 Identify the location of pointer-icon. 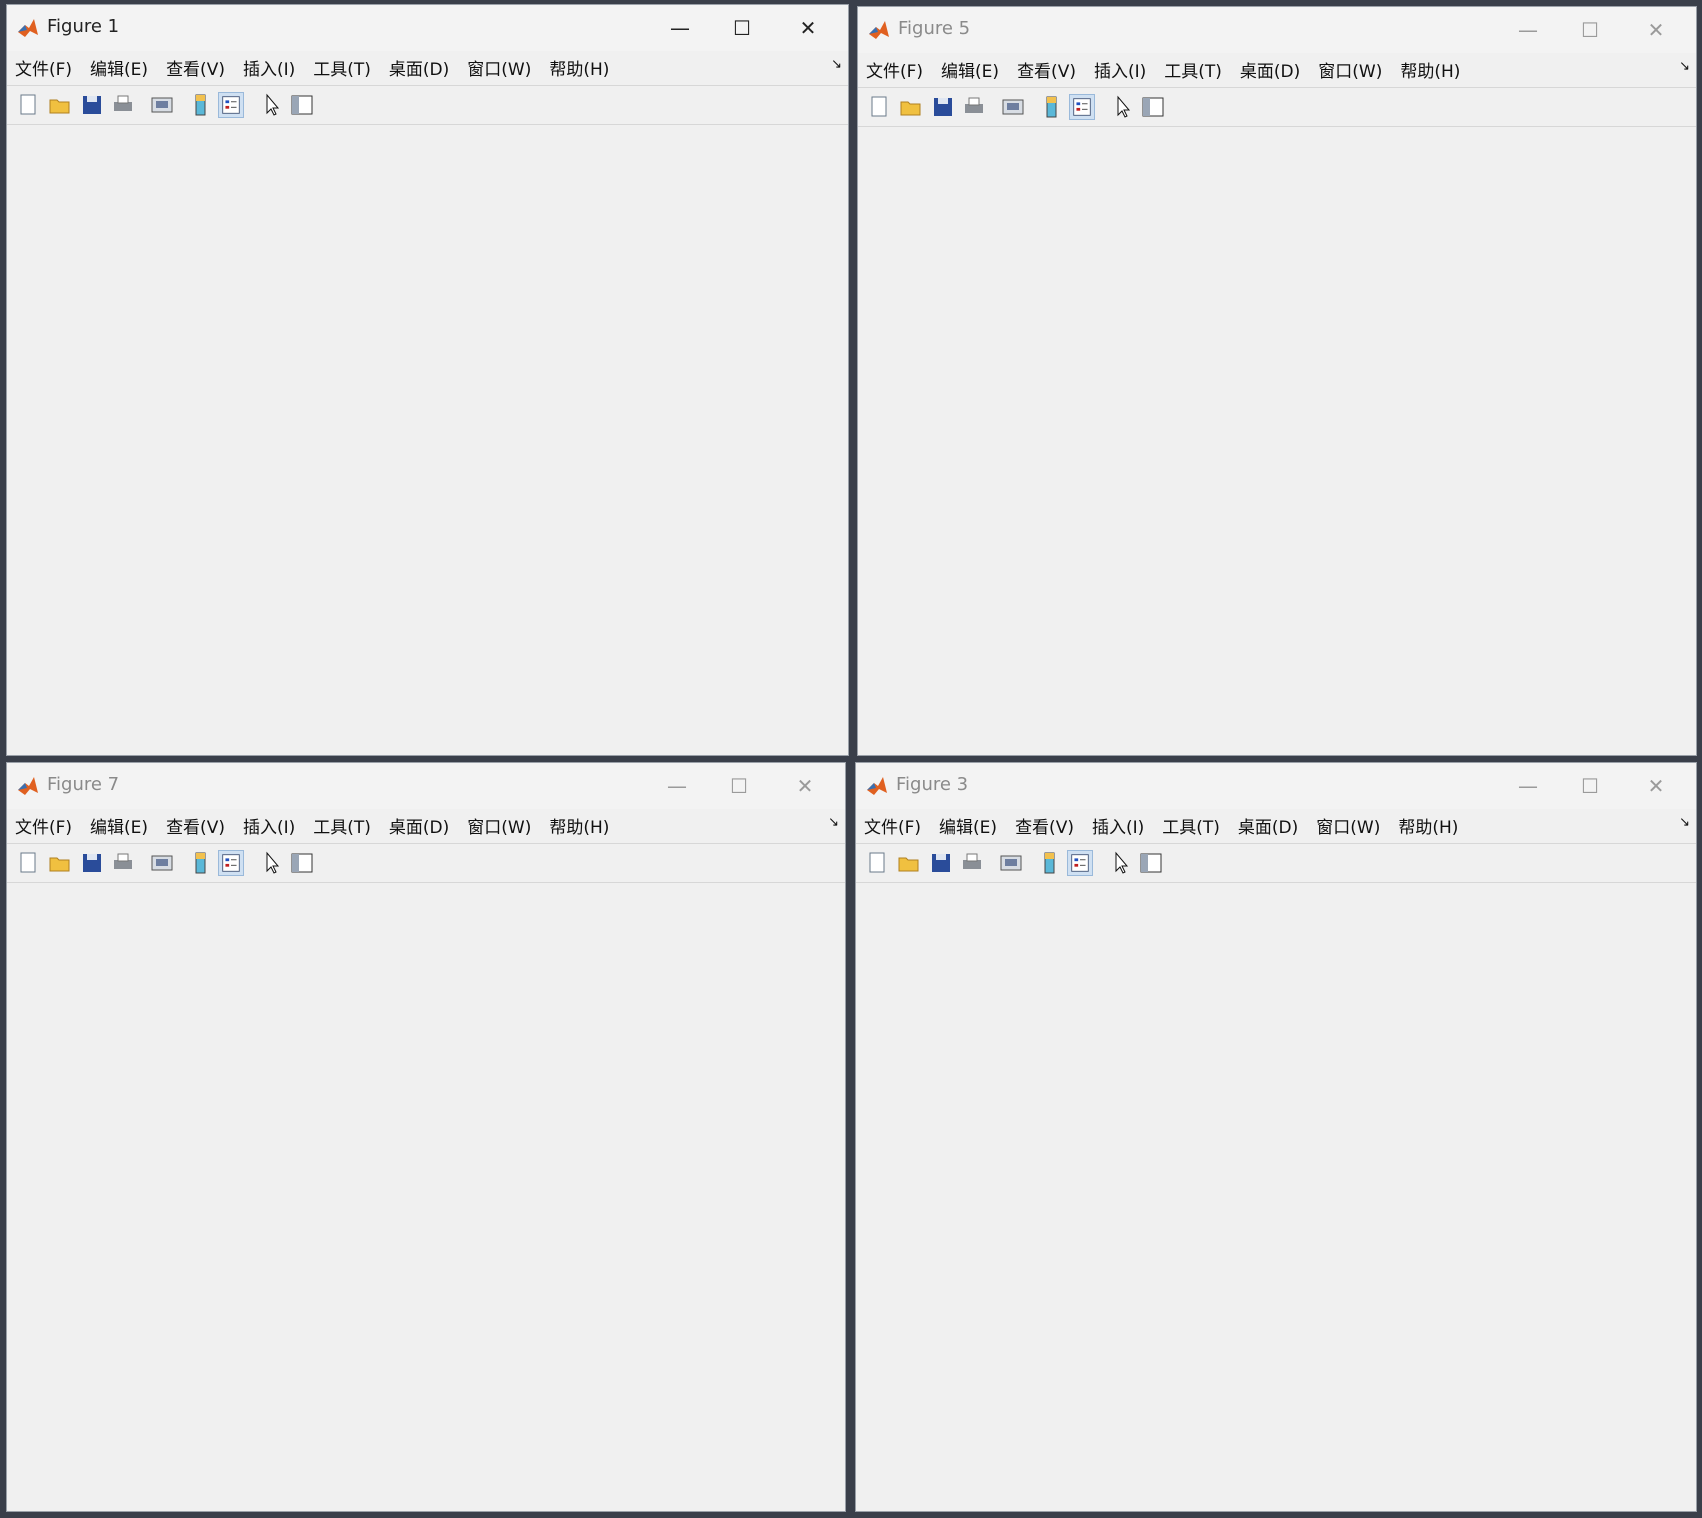
(273, 862).